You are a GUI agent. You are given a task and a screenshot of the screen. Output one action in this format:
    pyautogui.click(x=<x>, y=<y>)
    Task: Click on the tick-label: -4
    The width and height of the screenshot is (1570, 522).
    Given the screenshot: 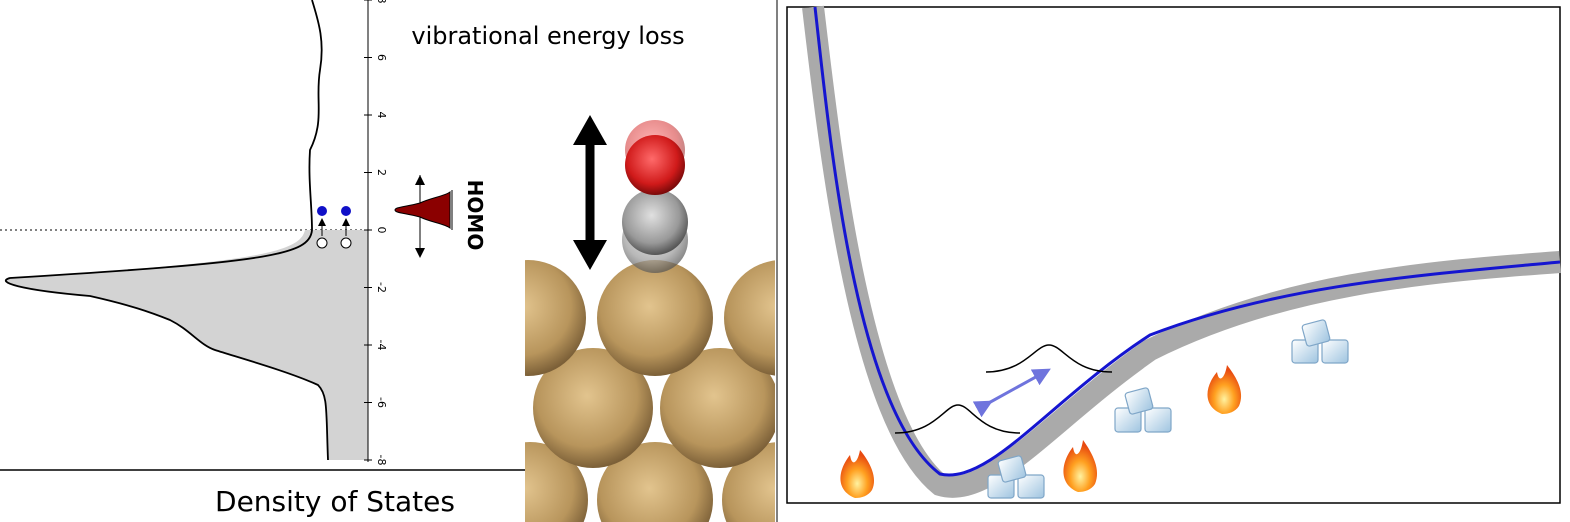 What is the action you would take?
    pyautogui.click(x=381, y=345)
    